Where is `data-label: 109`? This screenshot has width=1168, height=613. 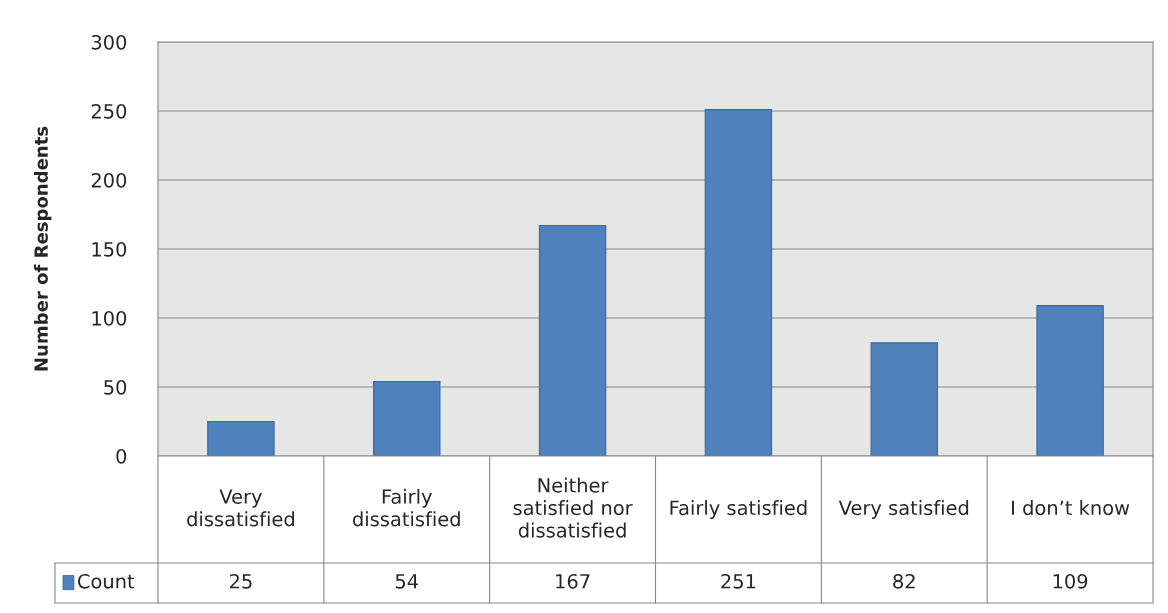 data-label: 109 is located at coordinates (1070, 581).